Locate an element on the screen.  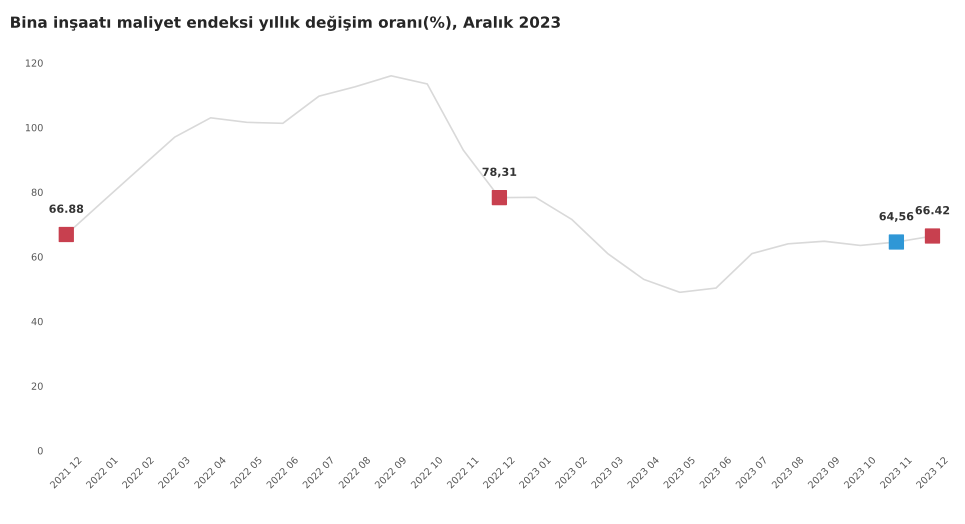
data-label: 66.88 is located at coordinates (66, 208).